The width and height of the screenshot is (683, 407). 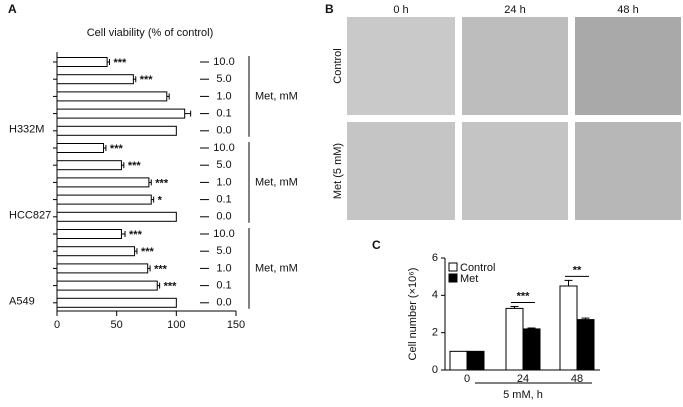 I want to click on legend-label: Met, so click(x=469, y=279).